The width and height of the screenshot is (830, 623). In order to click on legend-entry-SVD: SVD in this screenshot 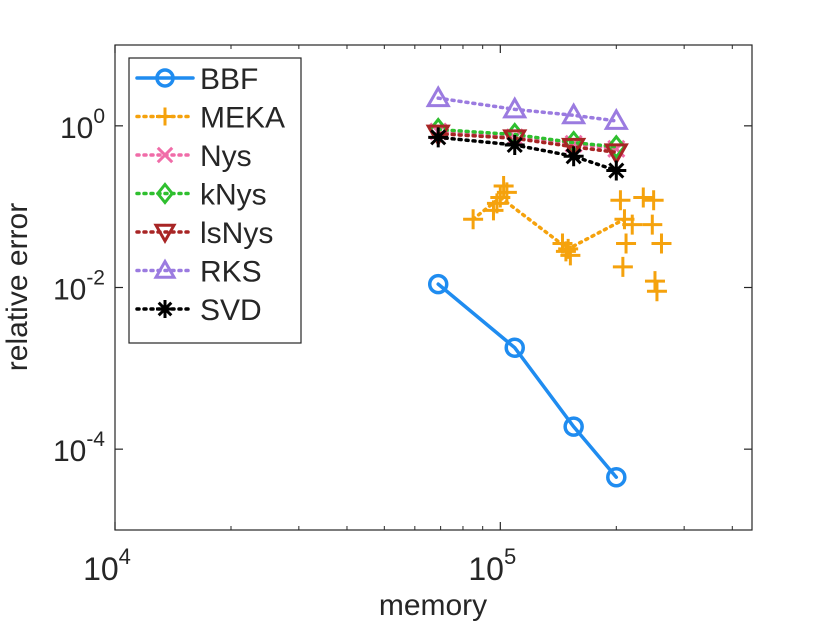, I will do `click(198, 310)`.